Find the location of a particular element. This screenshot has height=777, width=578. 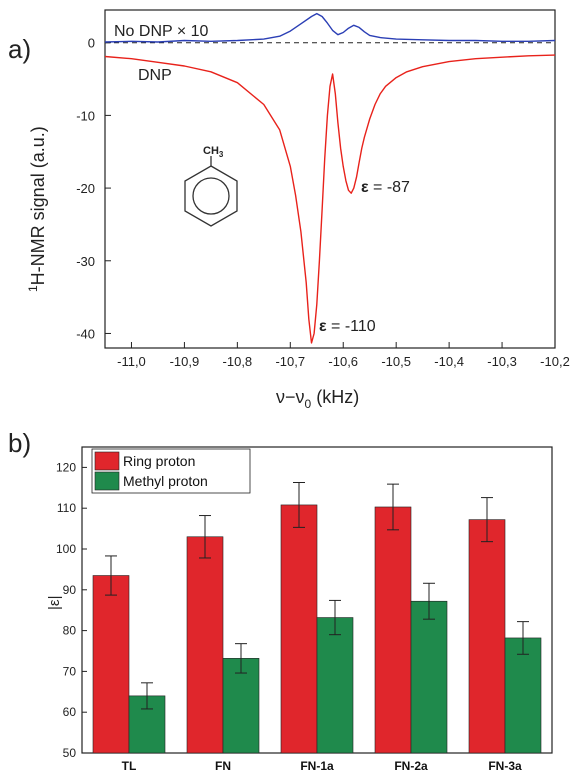

category-label: FN-2a is located at coordinates (411, 766).